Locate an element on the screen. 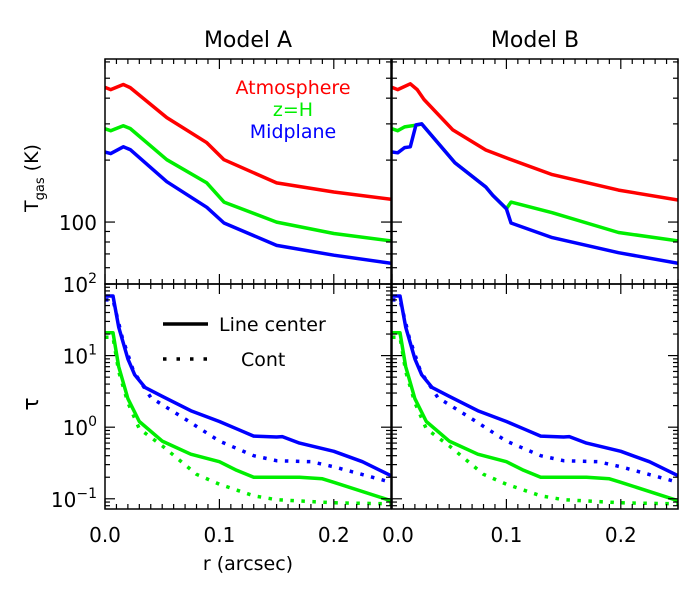  legend-label-line-center: Line center is located at coordinates (272, 325).